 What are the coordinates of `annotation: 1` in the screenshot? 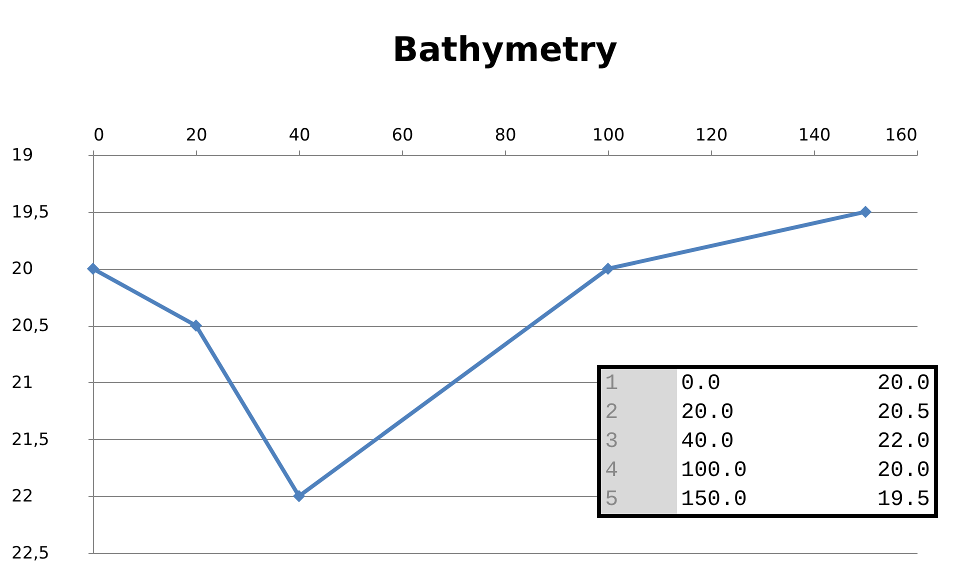 It's located at (639, 383).